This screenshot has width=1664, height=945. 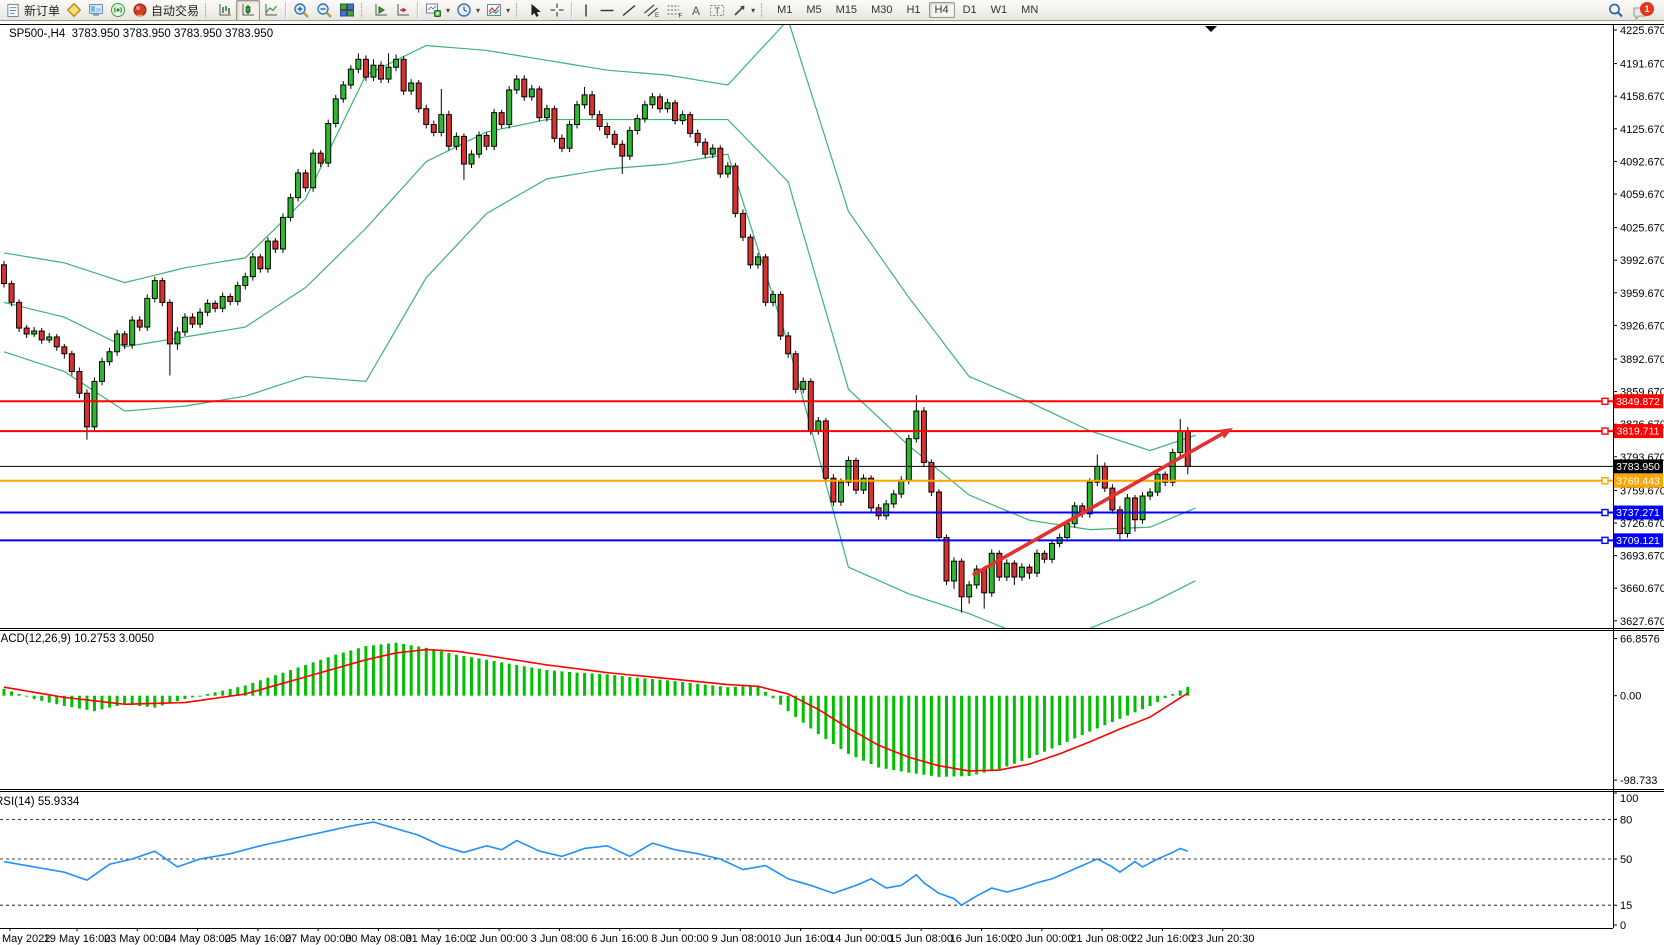 What do you see at coordinates (681, 15) in the screenshot?
I see `svg-text: F` at bounding box center [681, 15].